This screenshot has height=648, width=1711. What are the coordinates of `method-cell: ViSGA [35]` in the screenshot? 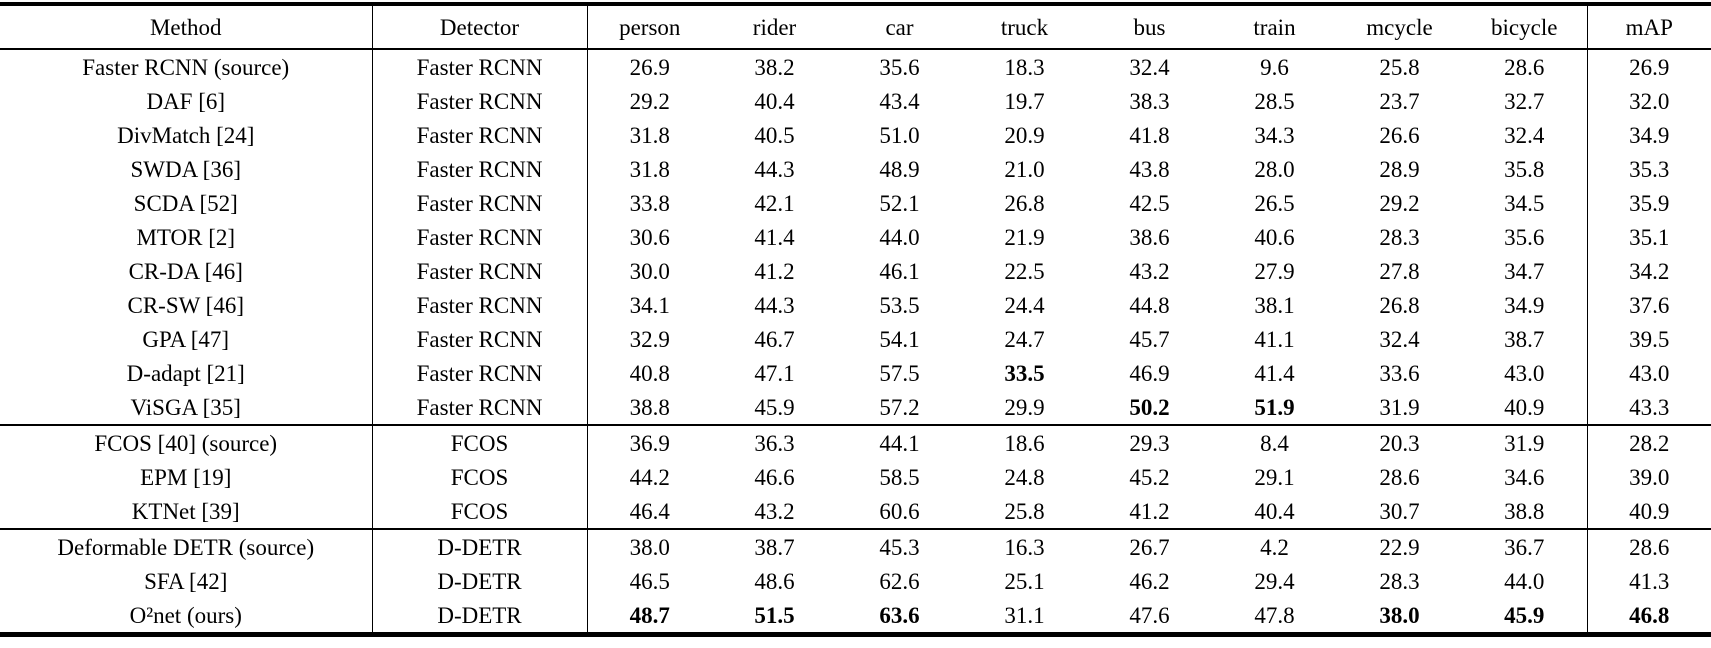 It's located at (186, 407).